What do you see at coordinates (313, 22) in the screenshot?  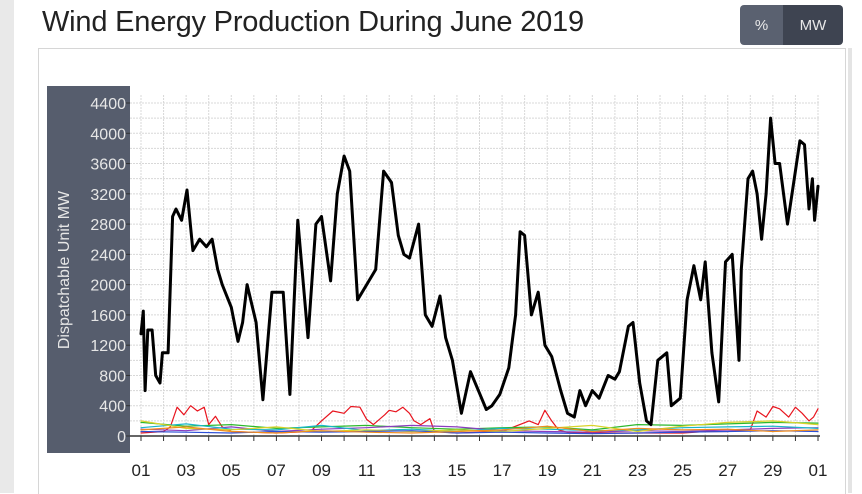 I see `page-title: Wind Energy Production During June 2019` at bounding box center [313, 22].